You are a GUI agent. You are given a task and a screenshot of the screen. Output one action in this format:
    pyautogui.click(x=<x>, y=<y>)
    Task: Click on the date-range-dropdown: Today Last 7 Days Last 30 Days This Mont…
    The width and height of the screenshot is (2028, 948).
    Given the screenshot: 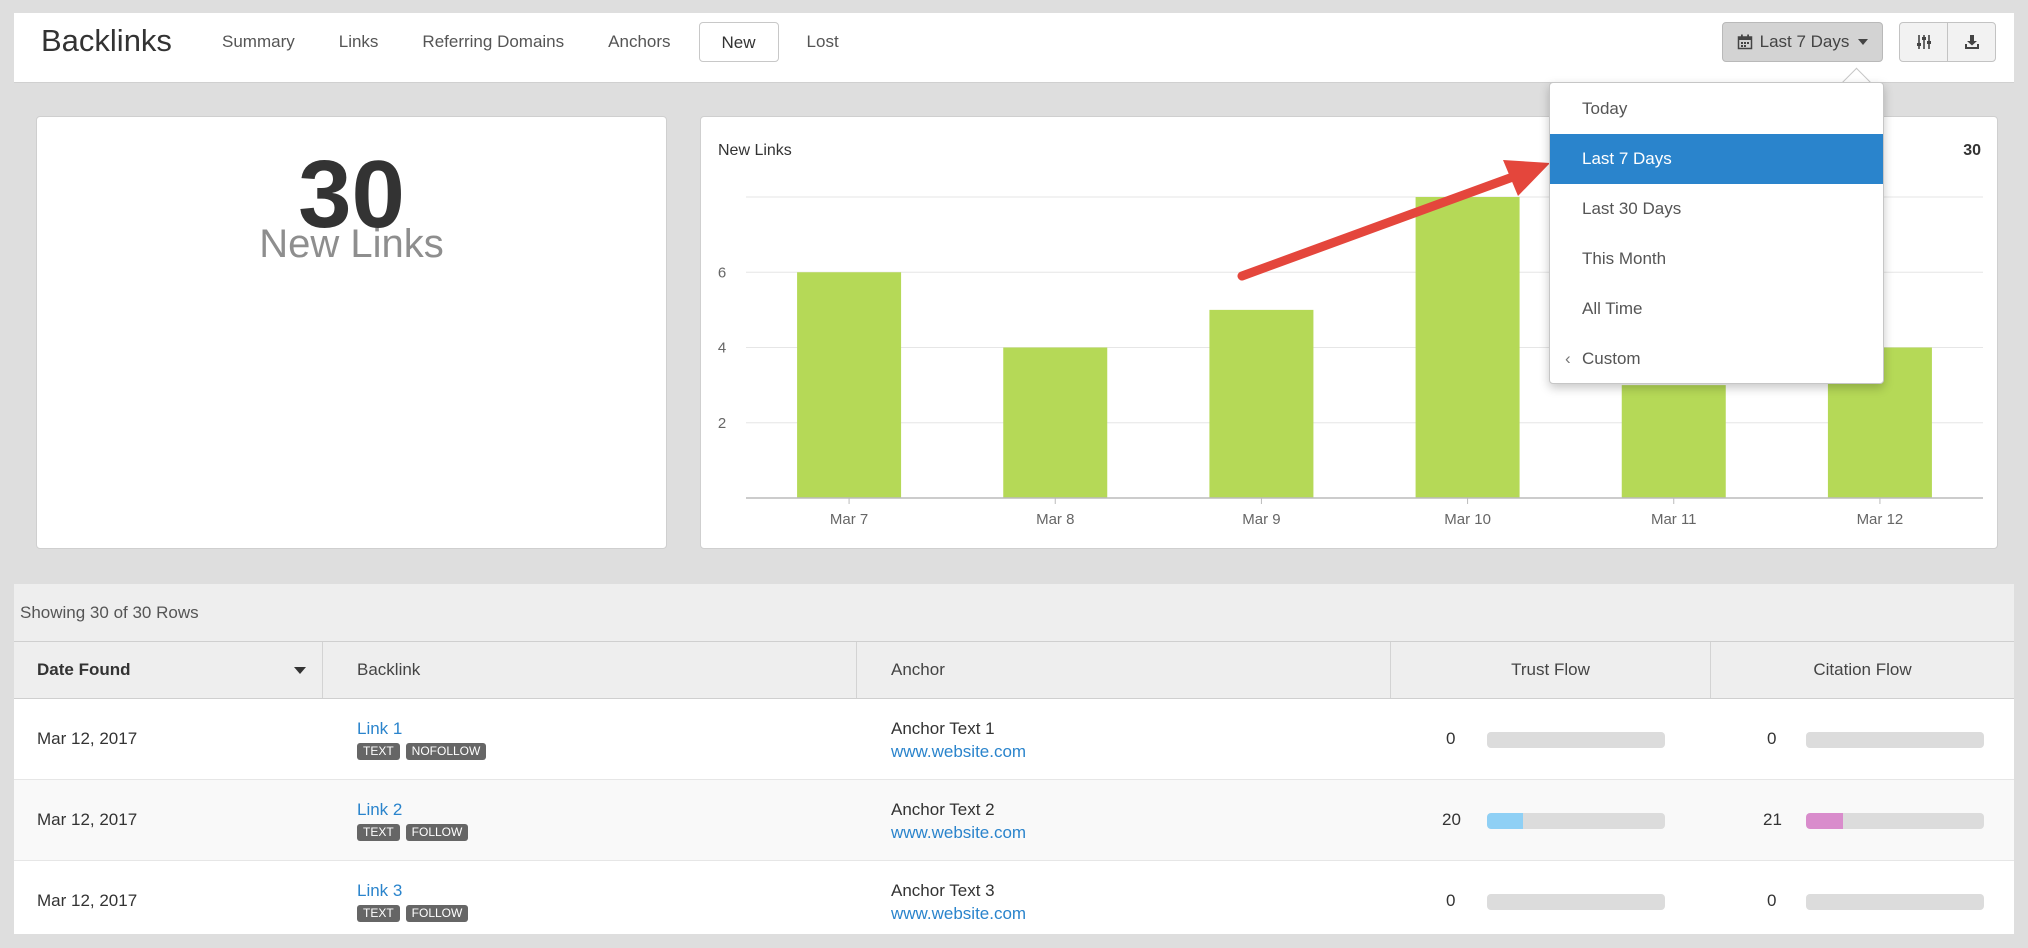 What is the action you would take?
    pyautogui.click(x=1716, y=233)
    